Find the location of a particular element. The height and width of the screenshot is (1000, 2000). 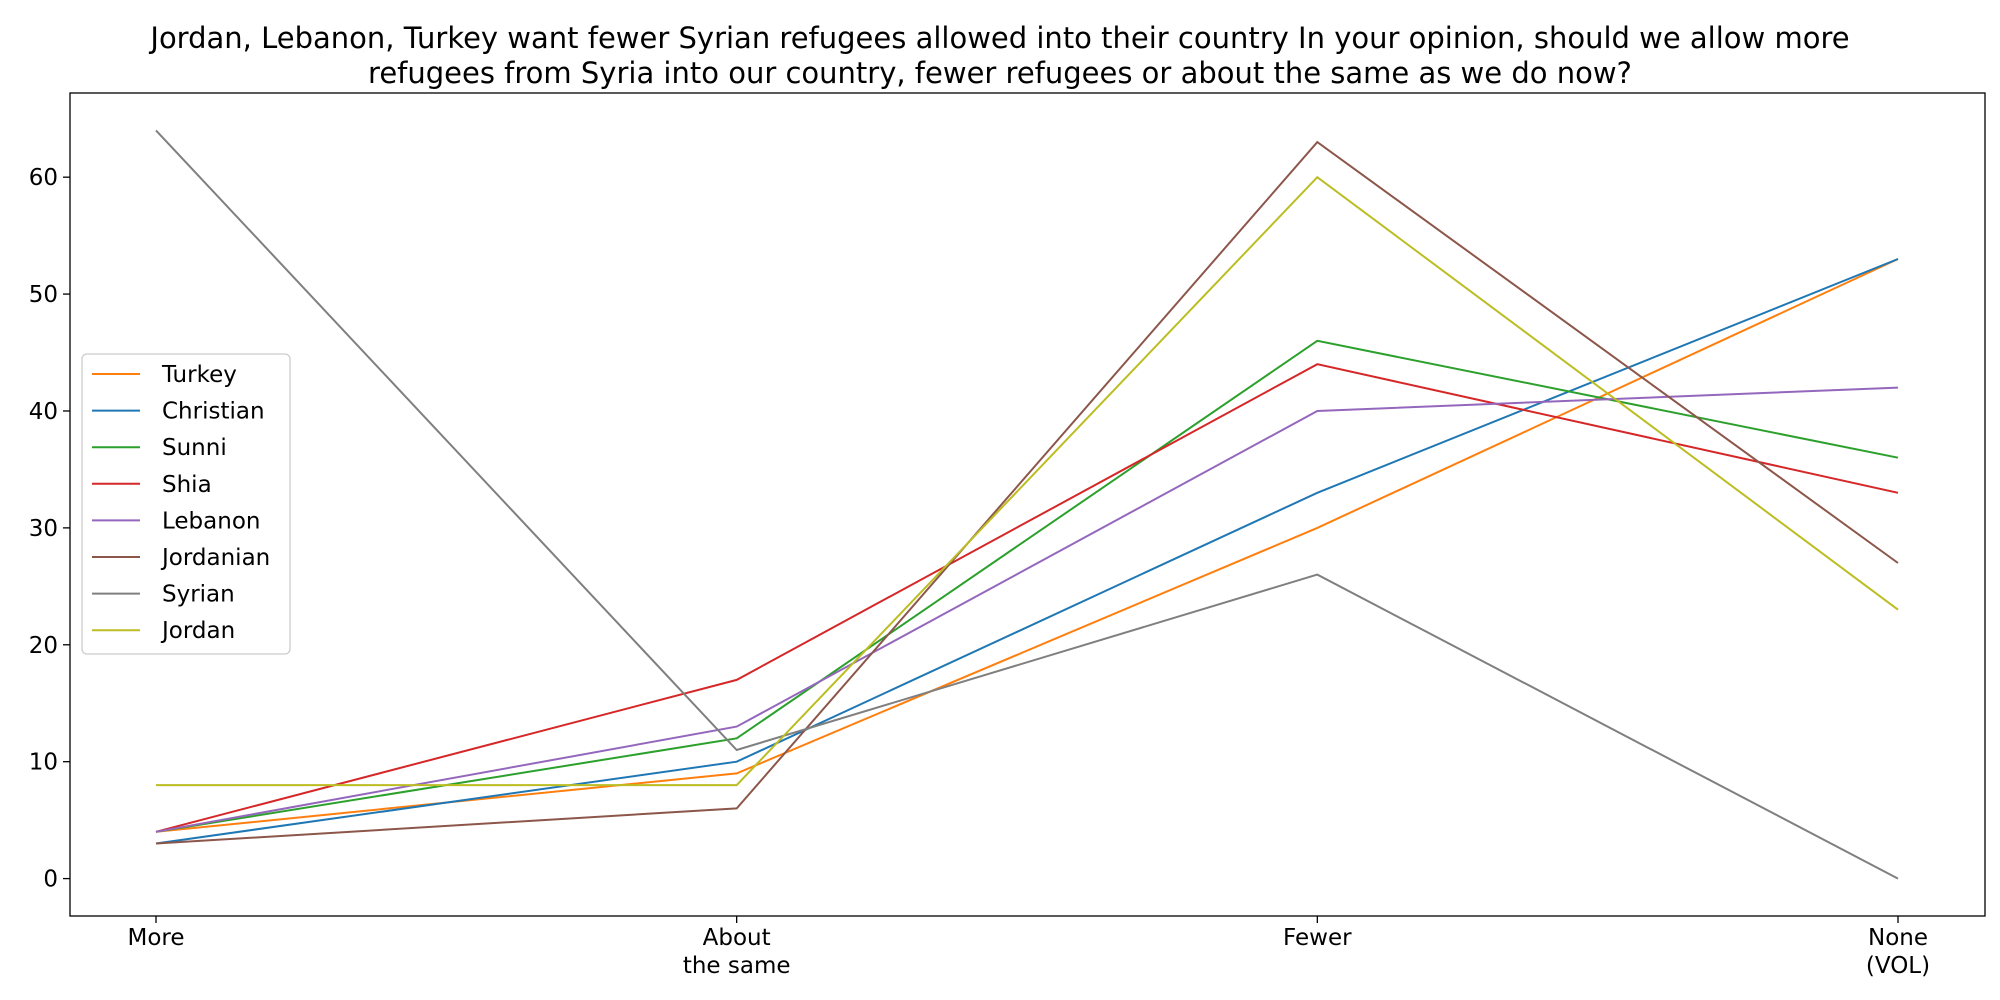

legend-label-syrian: Syrian is located at coordinates (198, 595).